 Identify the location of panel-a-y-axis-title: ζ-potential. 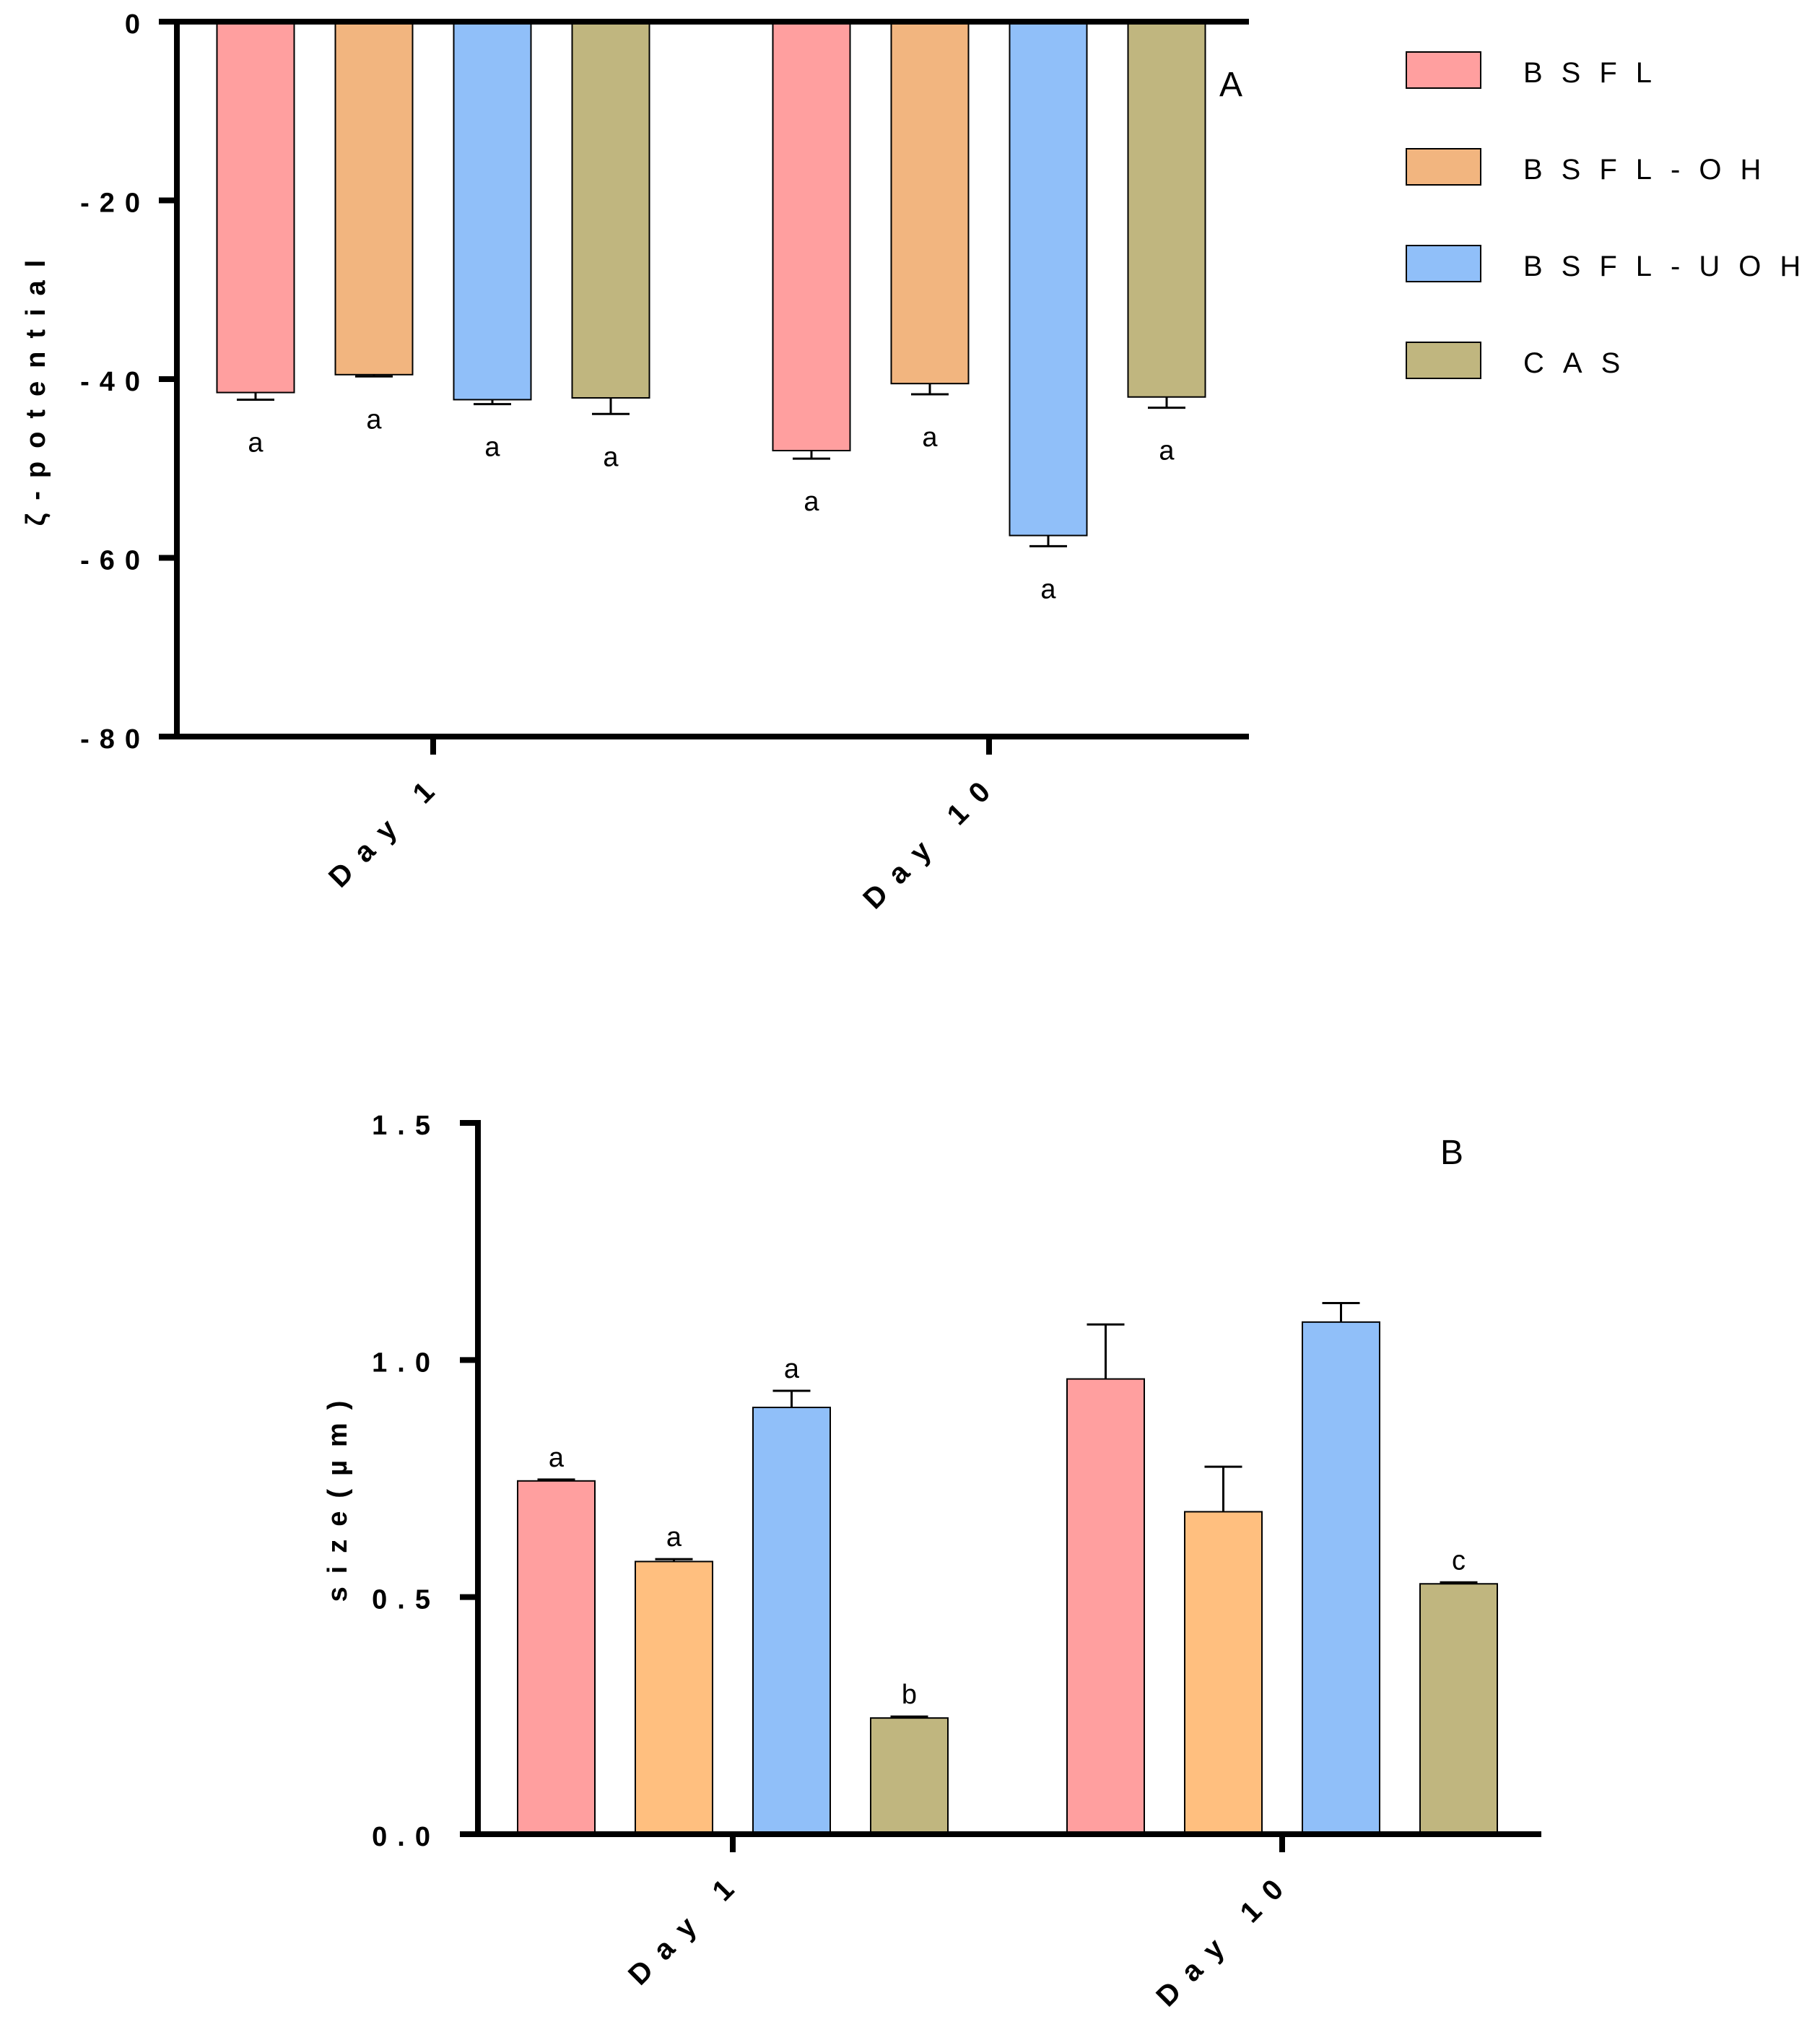
(36, 386).